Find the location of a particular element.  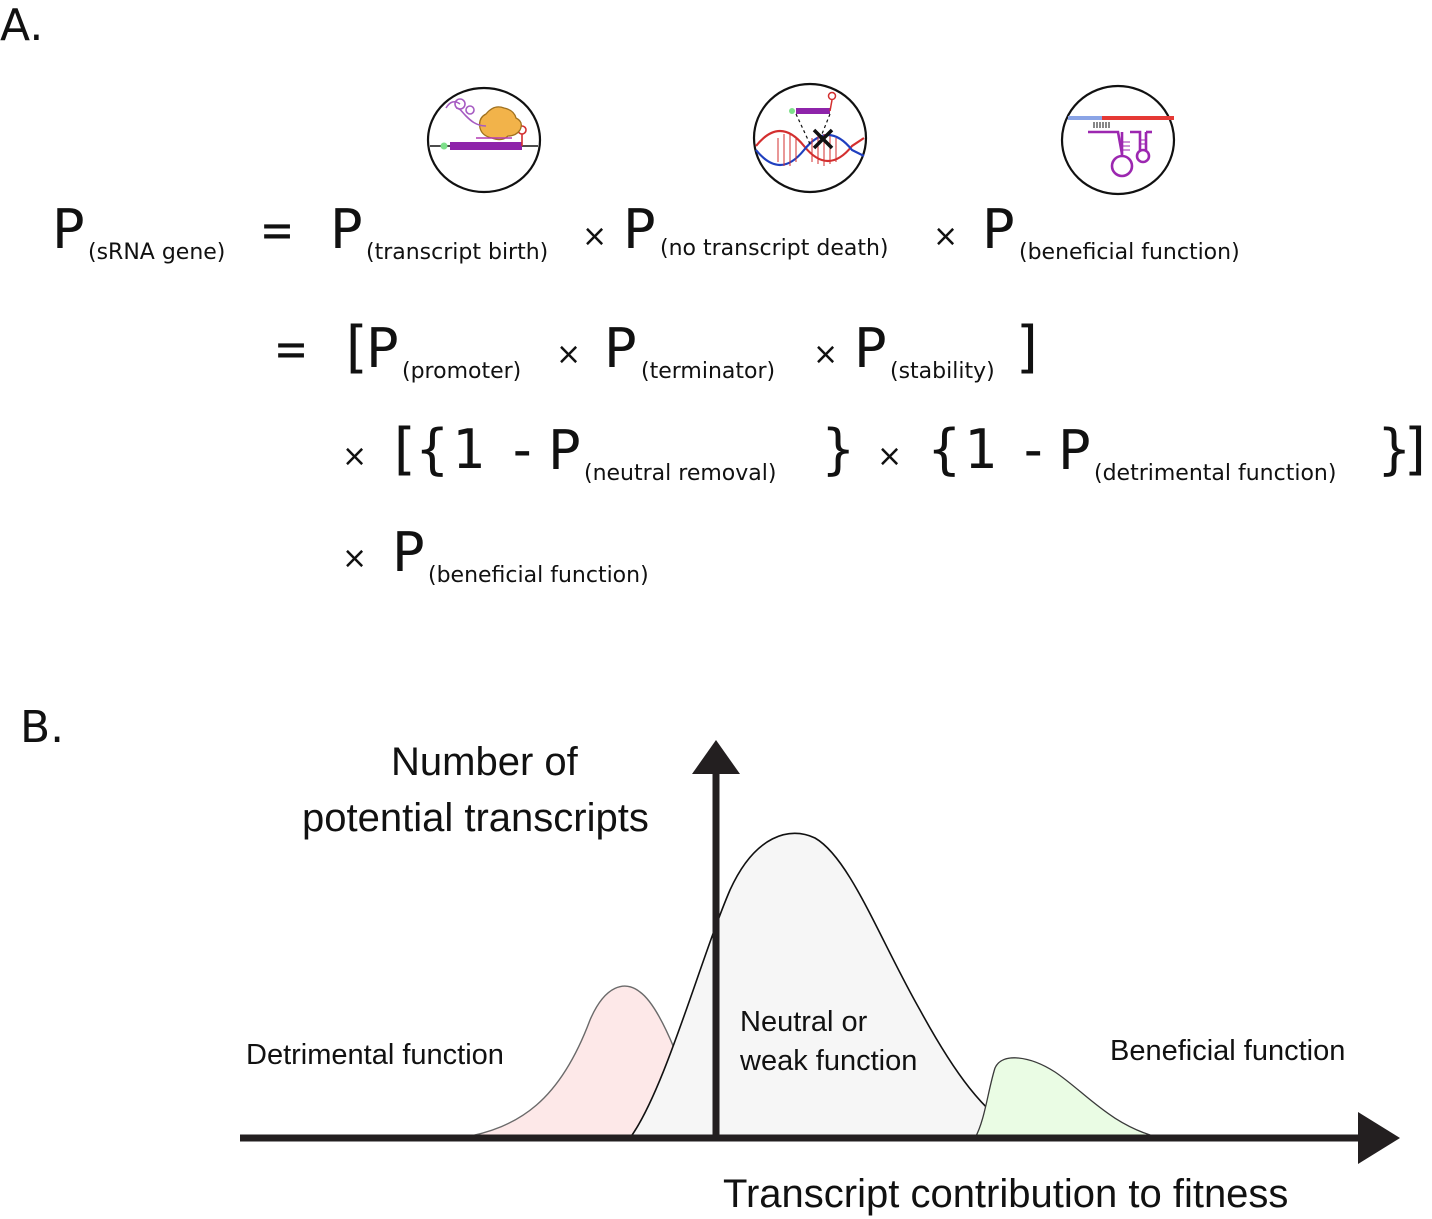

detrimental-function-p: P is located at coordinates (1074, 450).